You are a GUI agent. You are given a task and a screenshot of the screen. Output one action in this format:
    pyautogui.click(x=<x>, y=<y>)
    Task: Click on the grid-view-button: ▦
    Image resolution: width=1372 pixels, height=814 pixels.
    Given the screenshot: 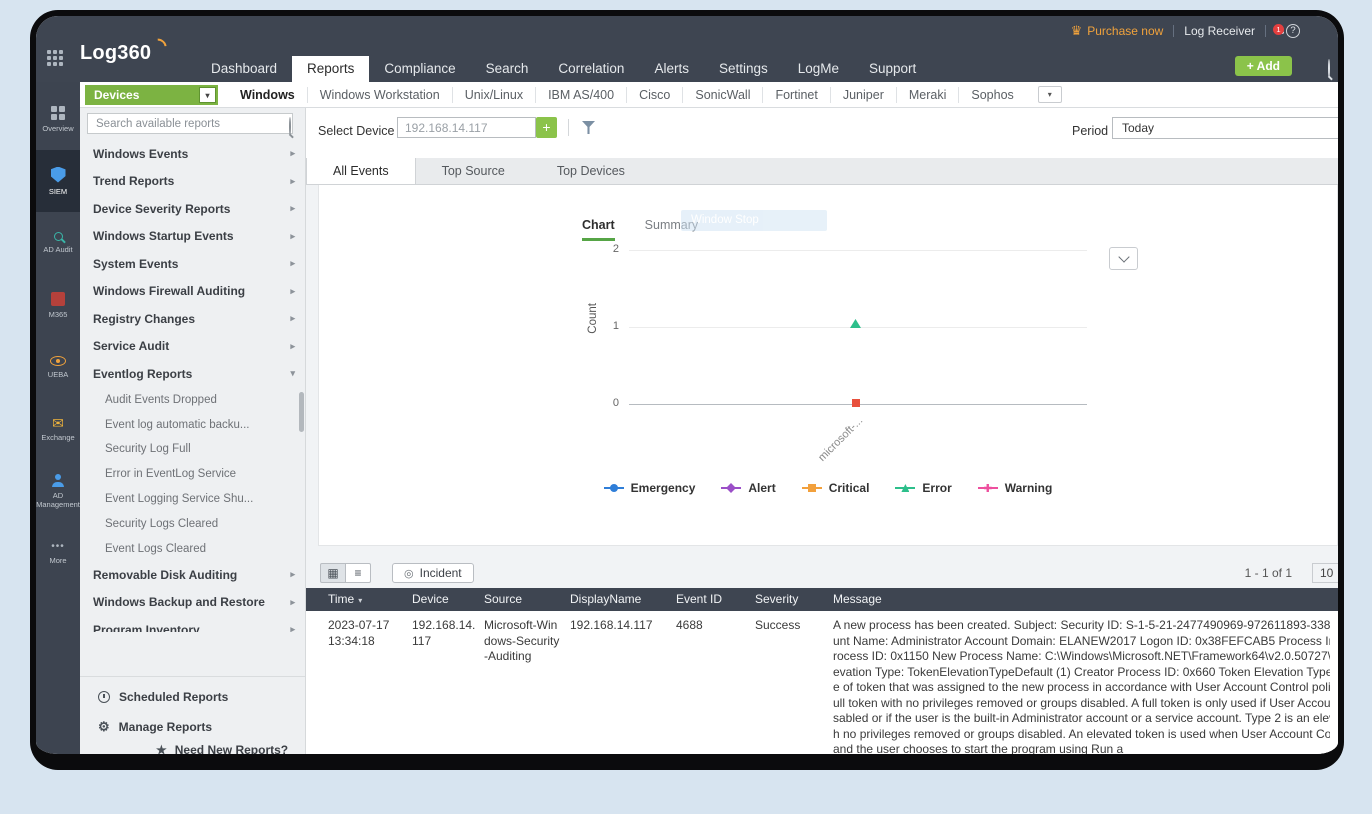 What is the action you would take?
    pyautogui.click(x=333, y=573)
    